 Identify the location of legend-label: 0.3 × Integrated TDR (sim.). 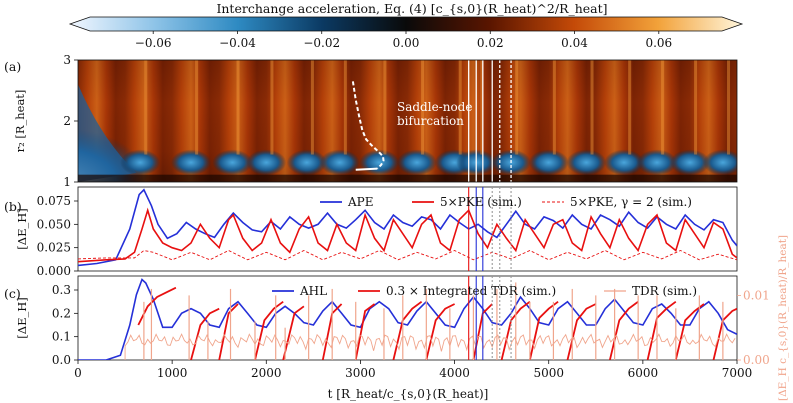
(471, 291).